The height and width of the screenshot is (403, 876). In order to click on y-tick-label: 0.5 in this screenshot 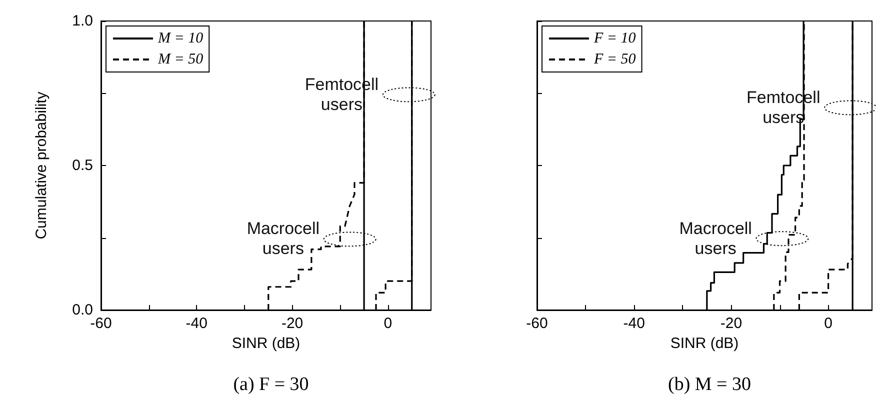, I will do `click(82, 165)`.